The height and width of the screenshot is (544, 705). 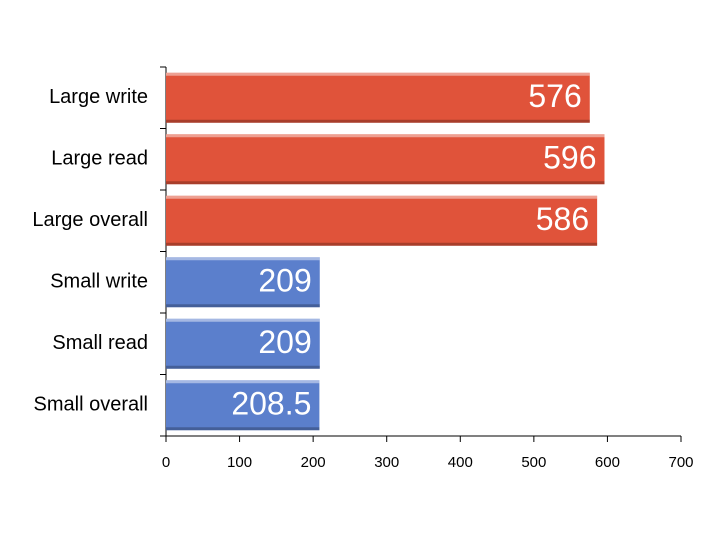 I want to click on y-tick-label: Small write, so click(x=99, y=282).